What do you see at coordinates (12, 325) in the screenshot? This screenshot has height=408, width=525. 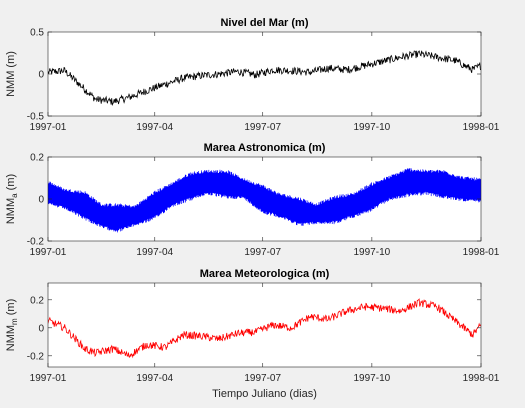 I see `y-axis-label: NMMm (m)` at bounding box center [12, 325].